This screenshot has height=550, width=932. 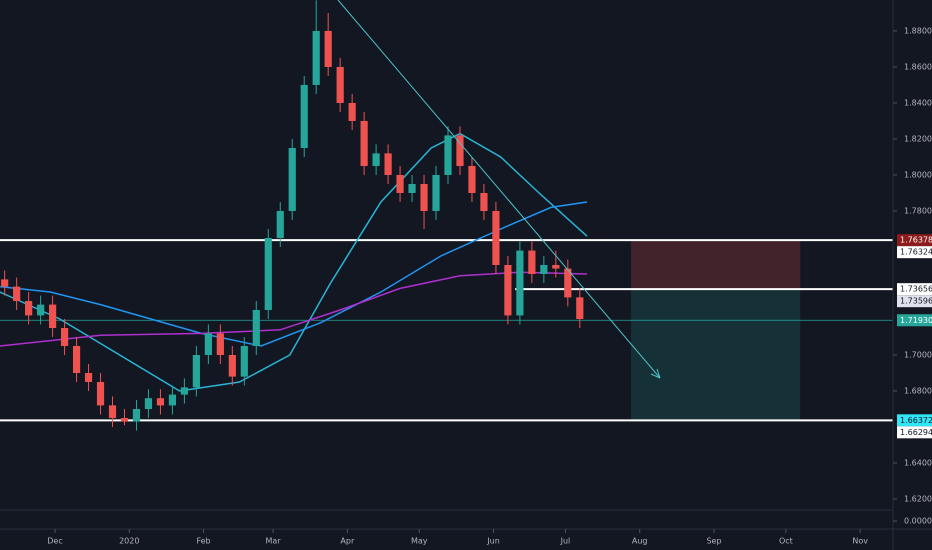 I want to click on arrow-head, so click(x=655, y=373).